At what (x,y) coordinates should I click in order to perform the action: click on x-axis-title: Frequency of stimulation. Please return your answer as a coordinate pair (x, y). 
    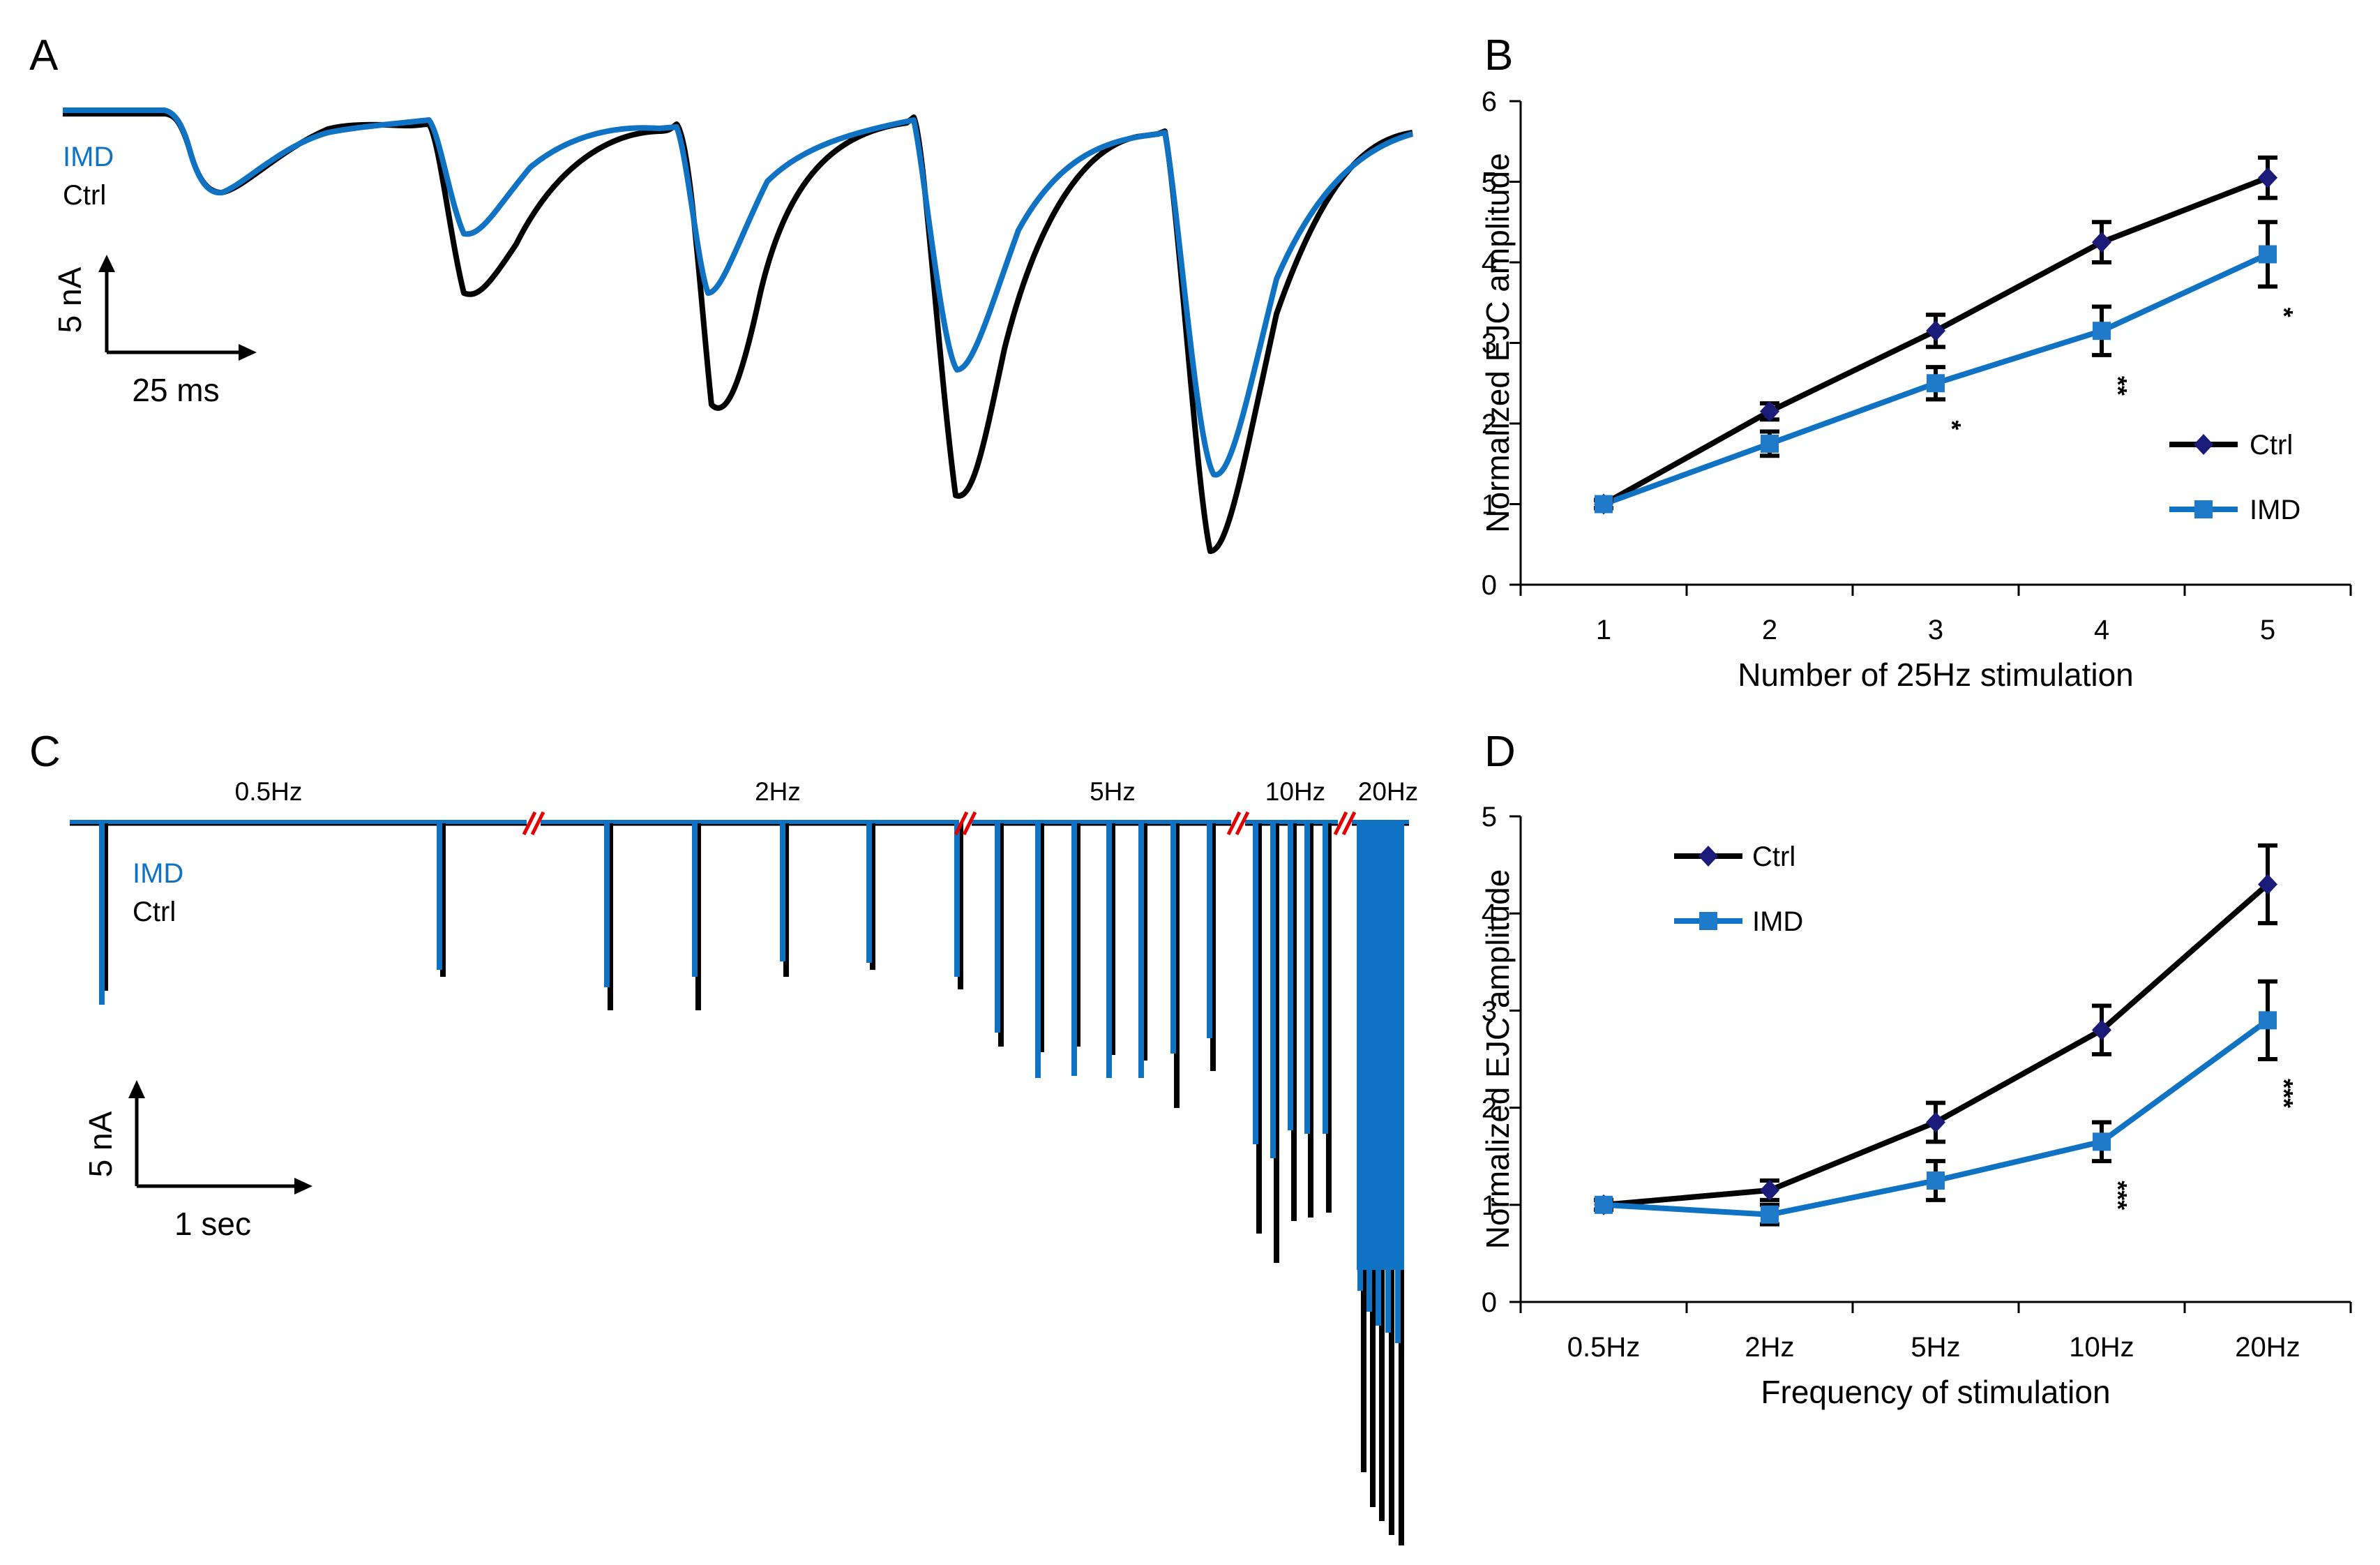
    Looking at the image, I should click on (1936, 1392).